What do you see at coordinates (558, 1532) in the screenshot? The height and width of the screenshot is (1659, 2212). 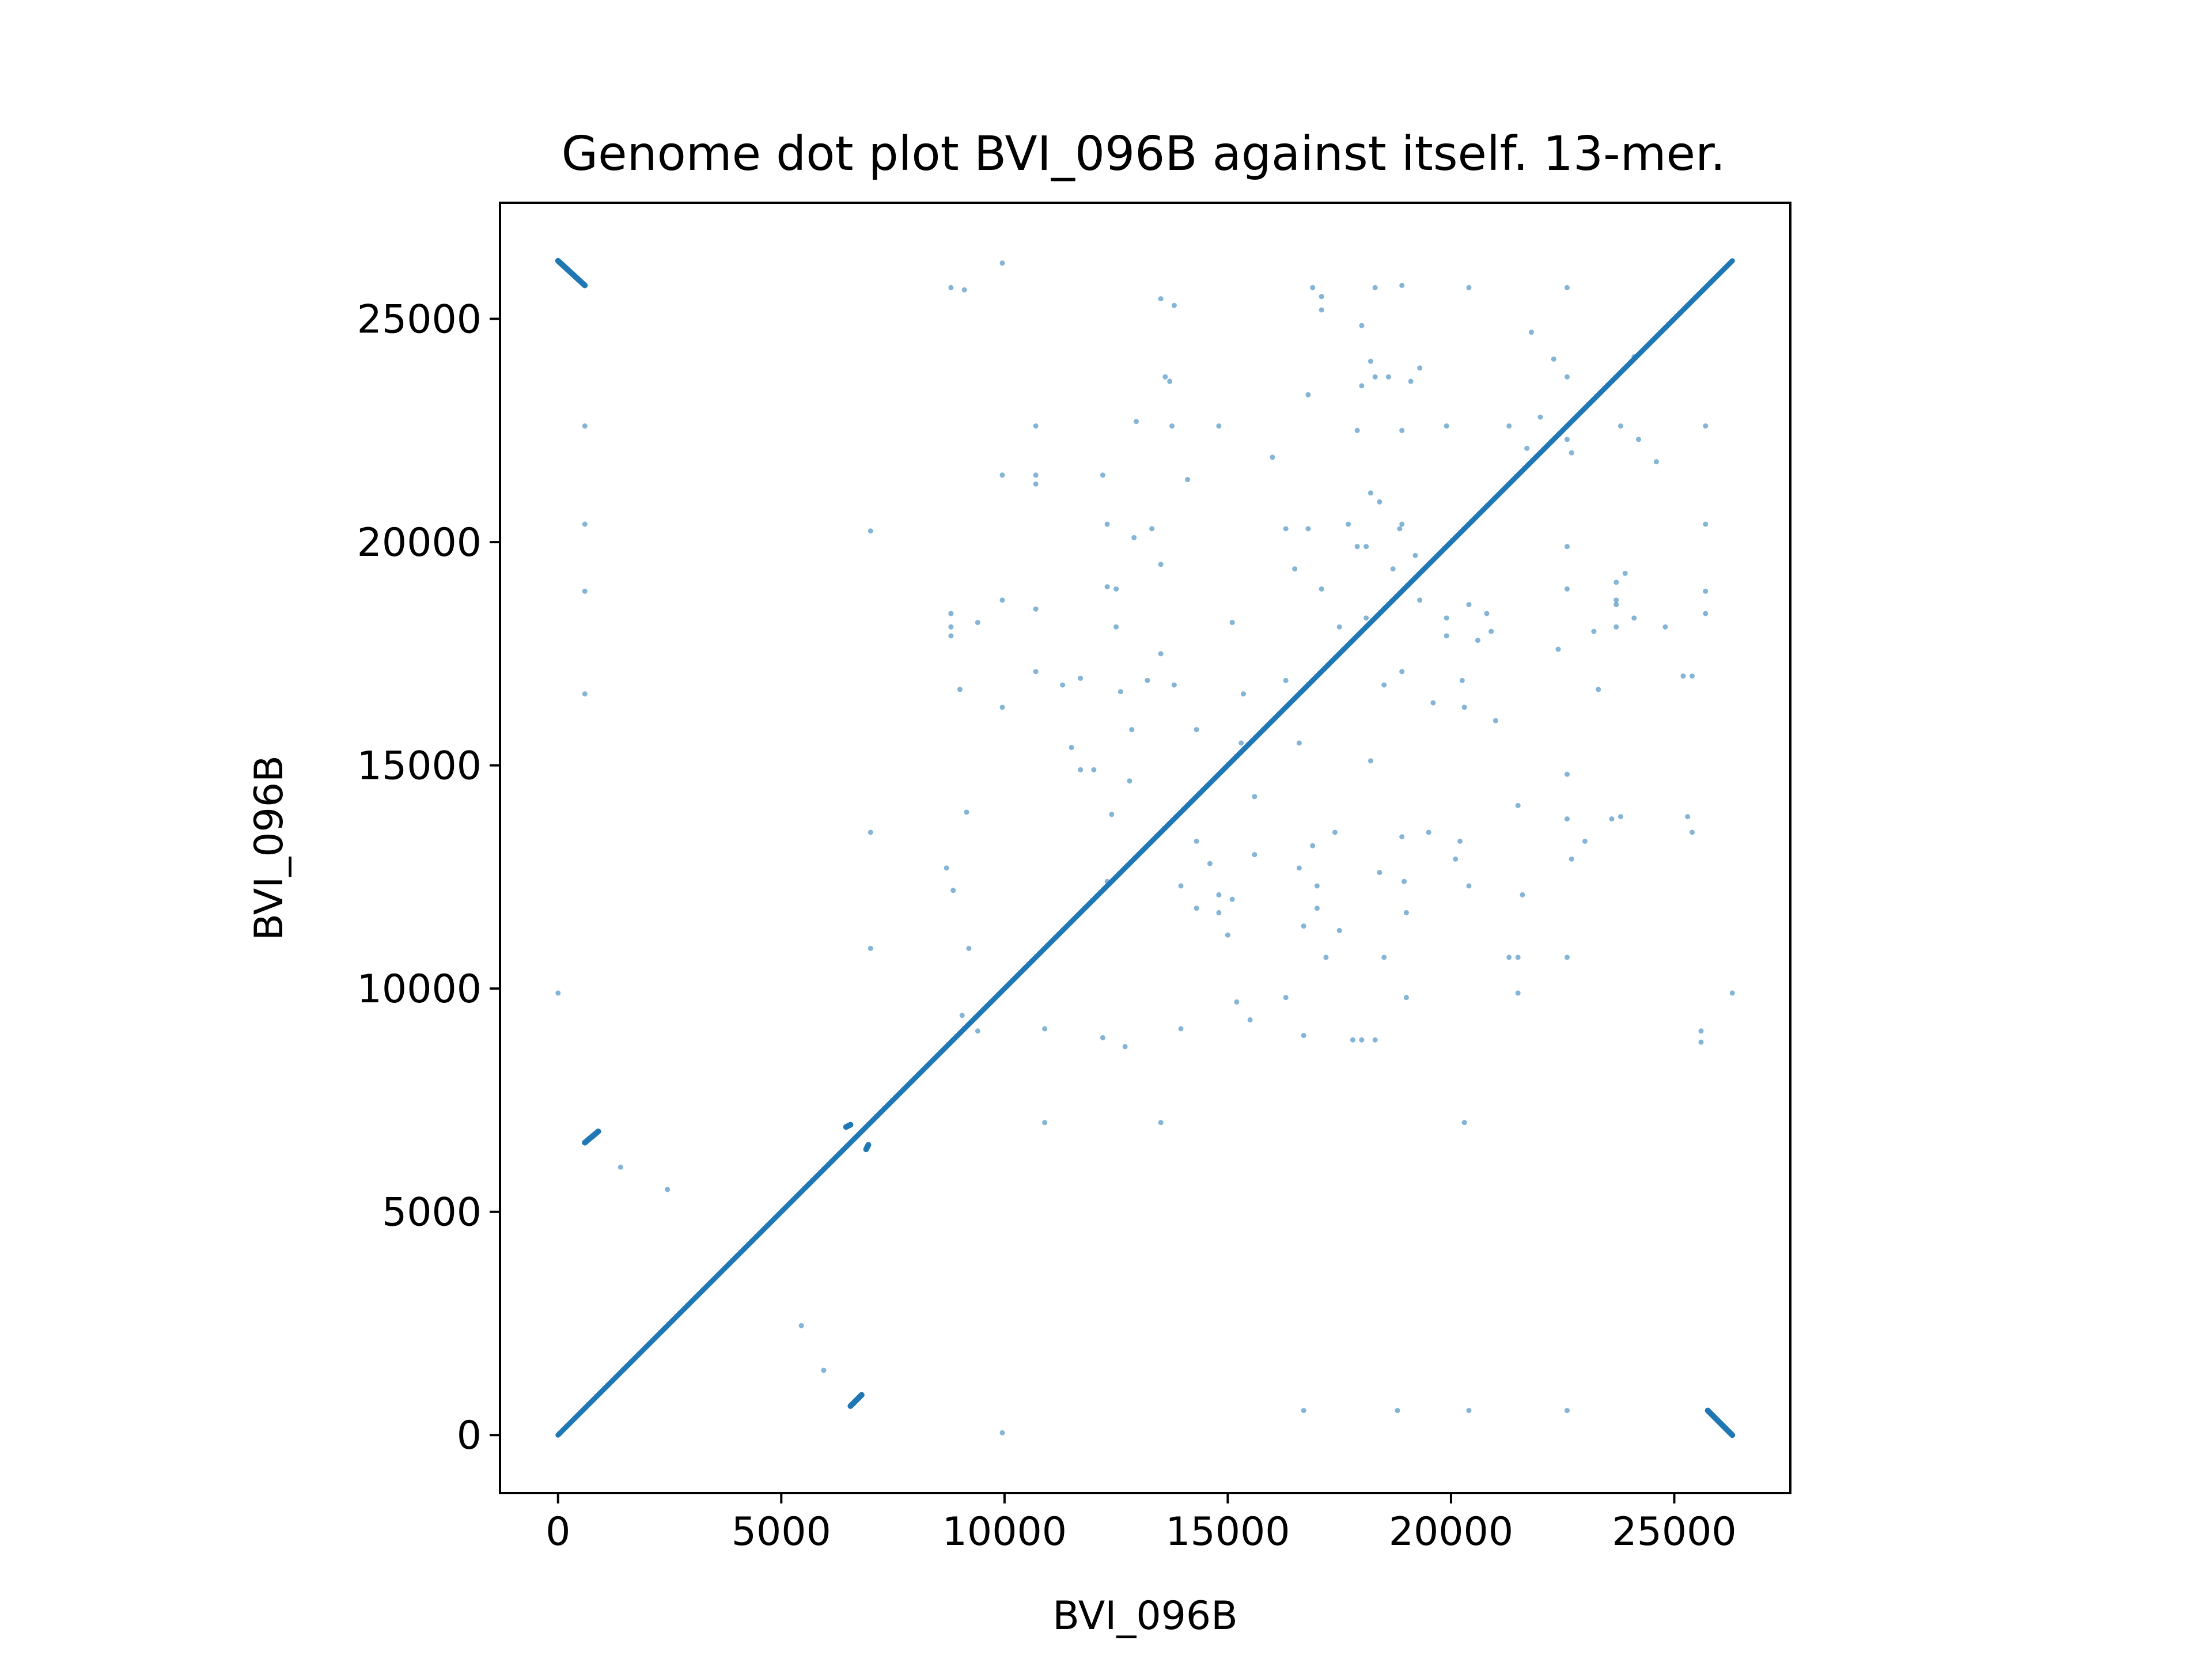 I see `x-tick-label: 0` at bounding box center [558, 1532].